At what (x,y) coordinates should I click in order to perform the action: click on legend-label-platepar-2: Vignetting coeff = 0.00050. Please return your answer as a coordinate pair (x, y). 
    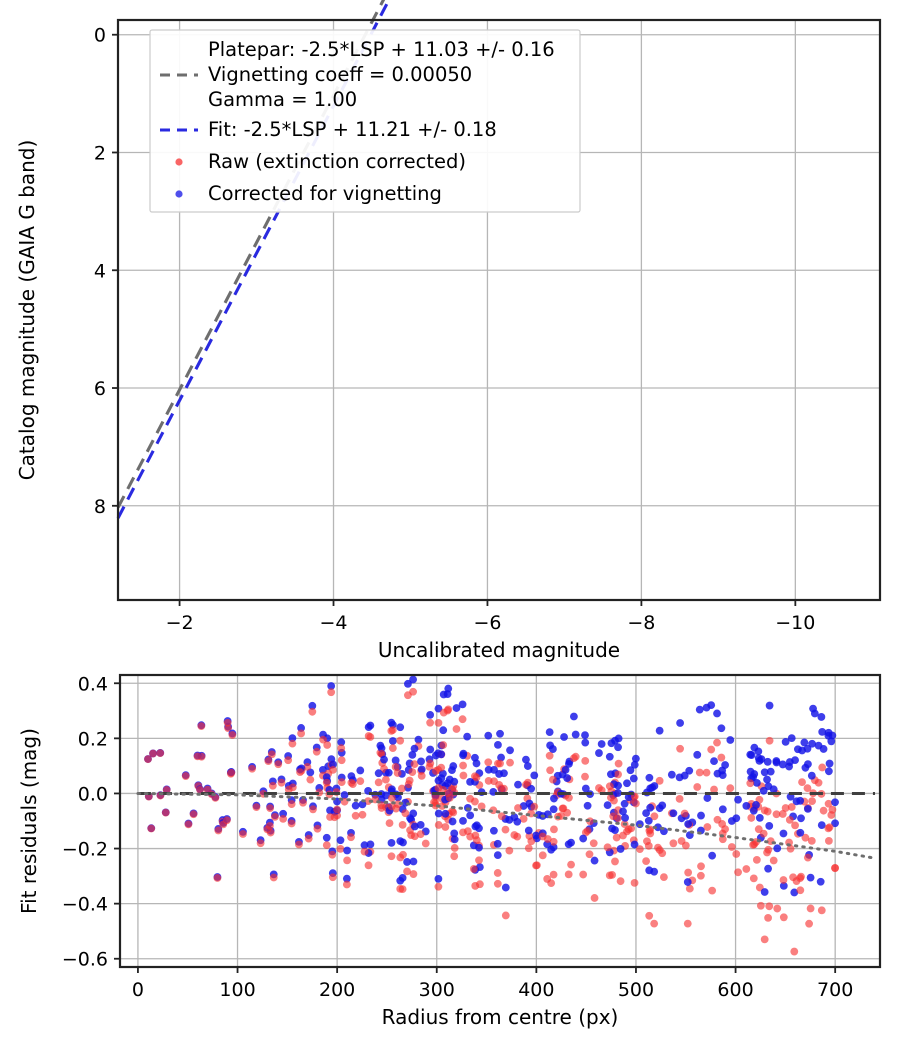
    Looking at the image, I should click on (340, 74).